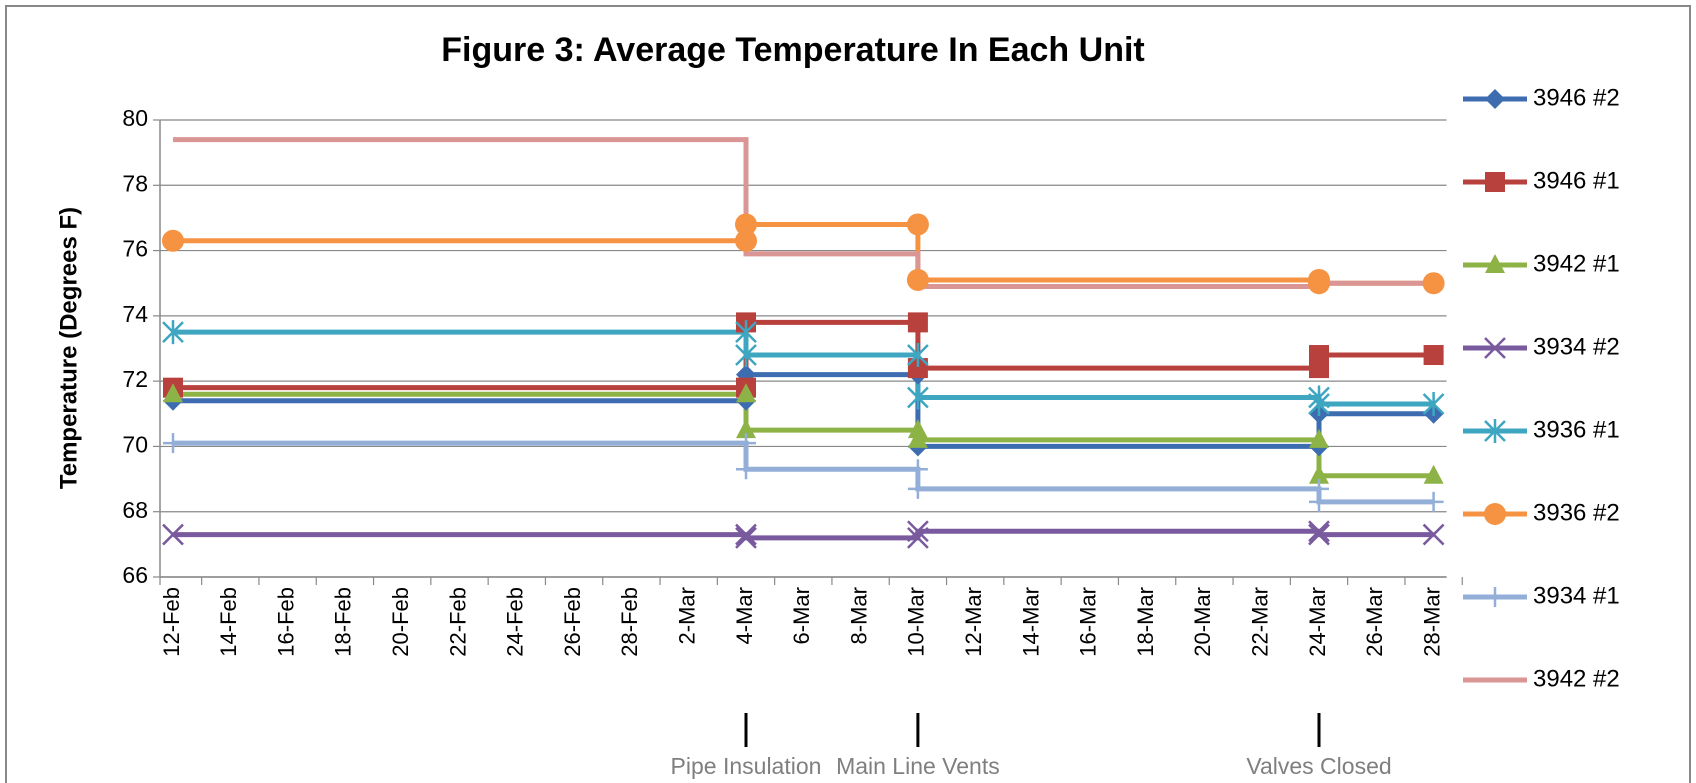 This screenshot has width=1696, height=783. What do you see at coordinates (135, 575) in the screenshot?
I see `y-tick-label: 66` at bounding box center [135, 575].